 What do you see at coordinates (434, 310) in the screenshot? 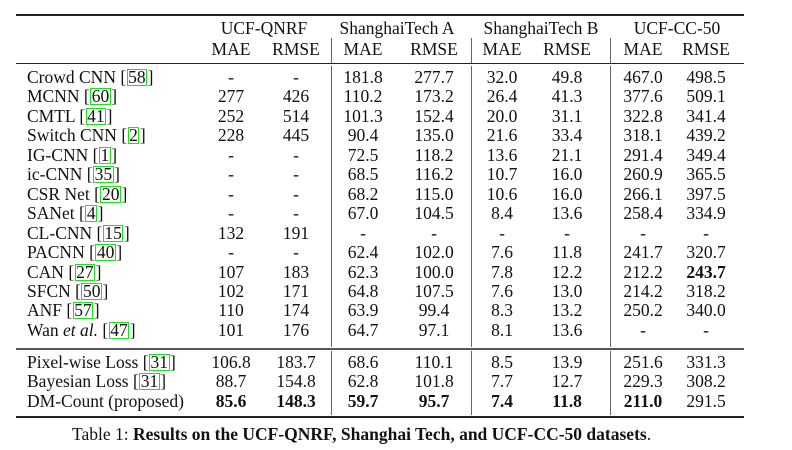
I see `table-cell: 99.4` at bounding box center [434, 310].